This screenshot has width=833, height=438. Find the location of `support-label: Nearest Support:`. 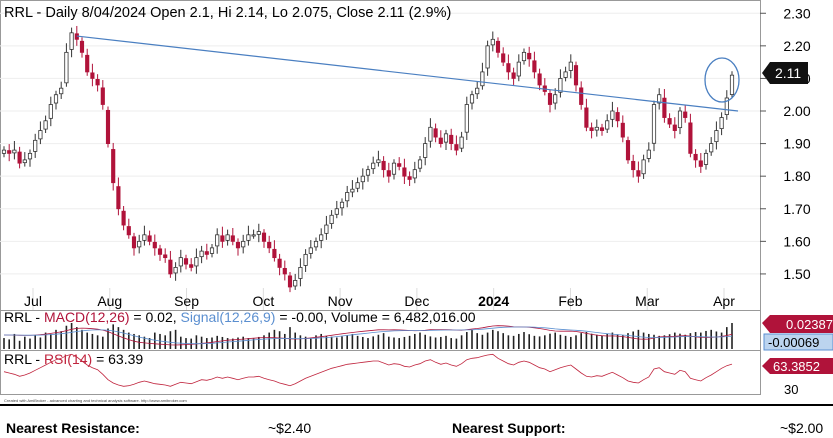

support-label: Nearest Support: is located at coordinates (509, 428).